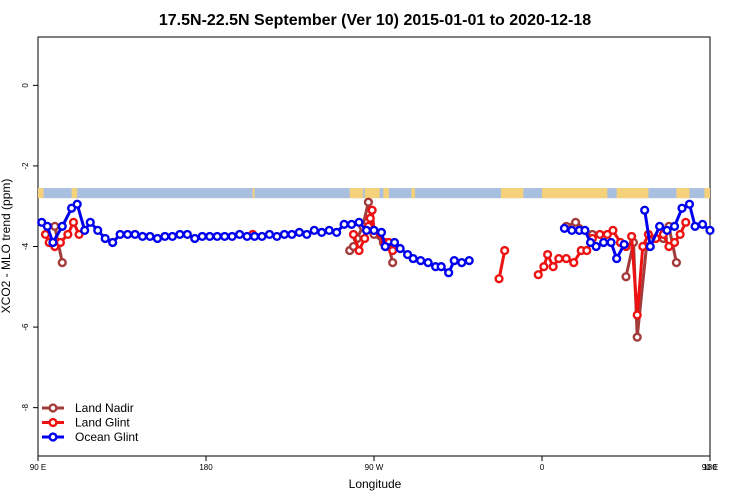 The height and width of the screenshot is (500, 750). What do you see at coordinates (25, 246) in the screenshot?
I see `y-tick-label: -4` at bounding box center [25, 246].